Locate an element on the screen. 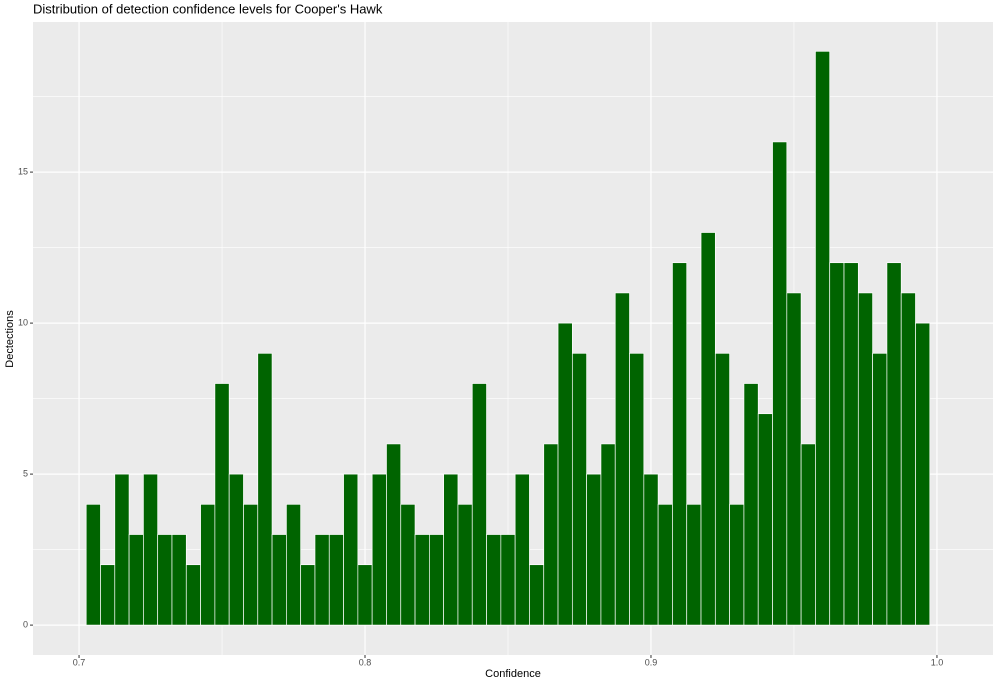 Image resolution: width=1000 pixels, height=685 pixels. y-tick-label: 0 is located at coordinates (25, 624).